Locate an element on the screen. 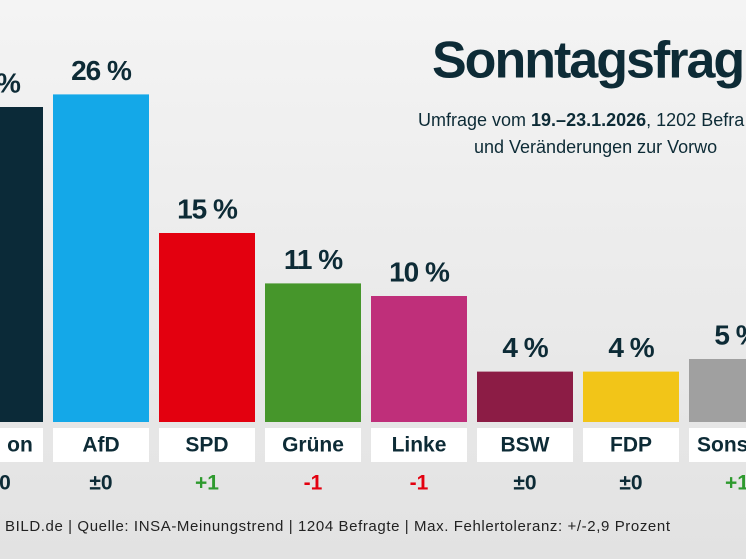 The image size is (746, 559). value-label: 15 % is located at coordinates (207, 208).